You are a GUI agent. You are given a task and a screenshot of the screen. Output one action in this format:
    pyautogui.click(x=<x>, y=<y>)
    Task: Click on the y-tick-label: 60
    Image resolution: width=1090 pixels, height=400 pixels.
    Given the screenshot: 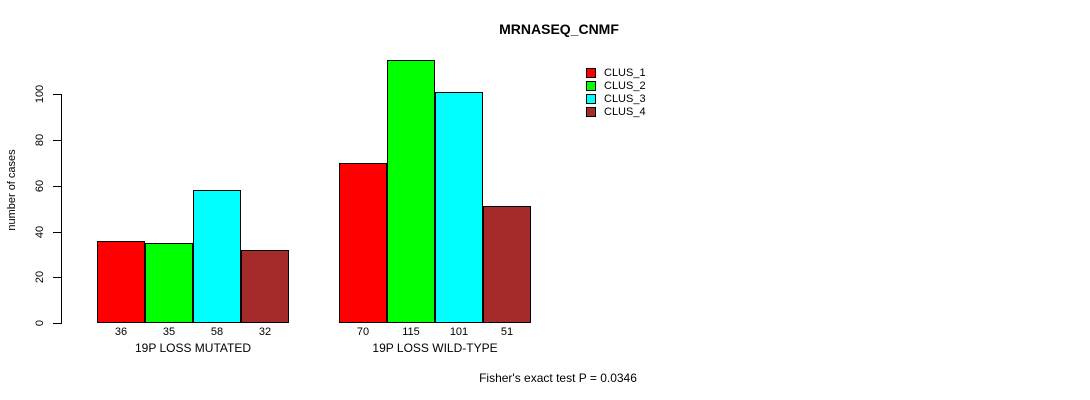 What is the action you would take?
    pyautogui.click(x=40, y=186)
    